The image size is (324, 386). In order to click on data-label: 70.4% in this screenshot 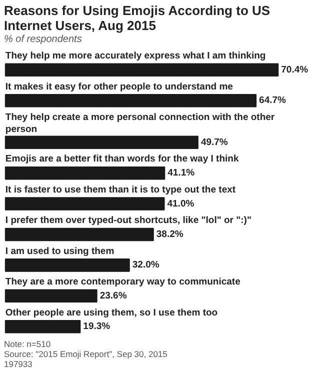, I will do `click(295, 70)`.